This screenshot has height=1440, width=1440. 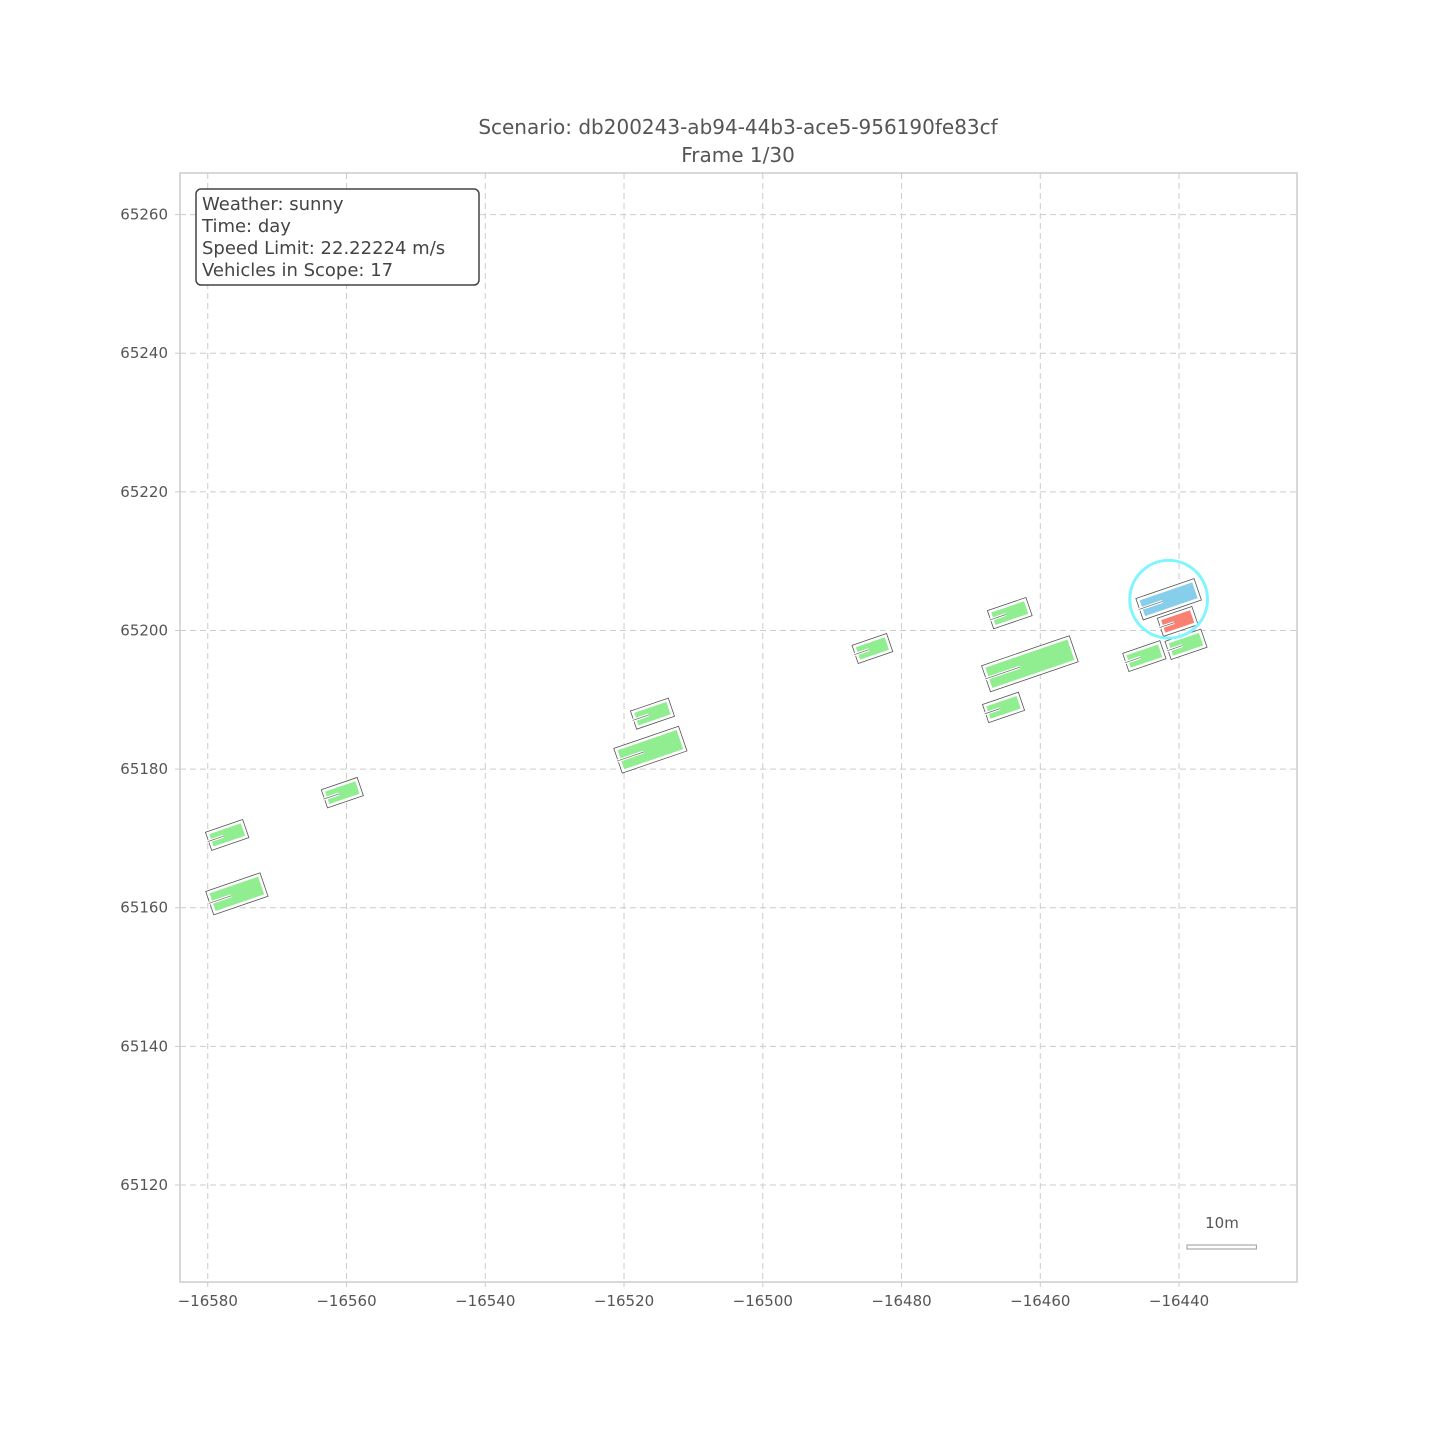 I want to click on y-tick-labels: 65120 65140 65160 65180 65200 65220 65240 65260, so click(x=144, y=700).